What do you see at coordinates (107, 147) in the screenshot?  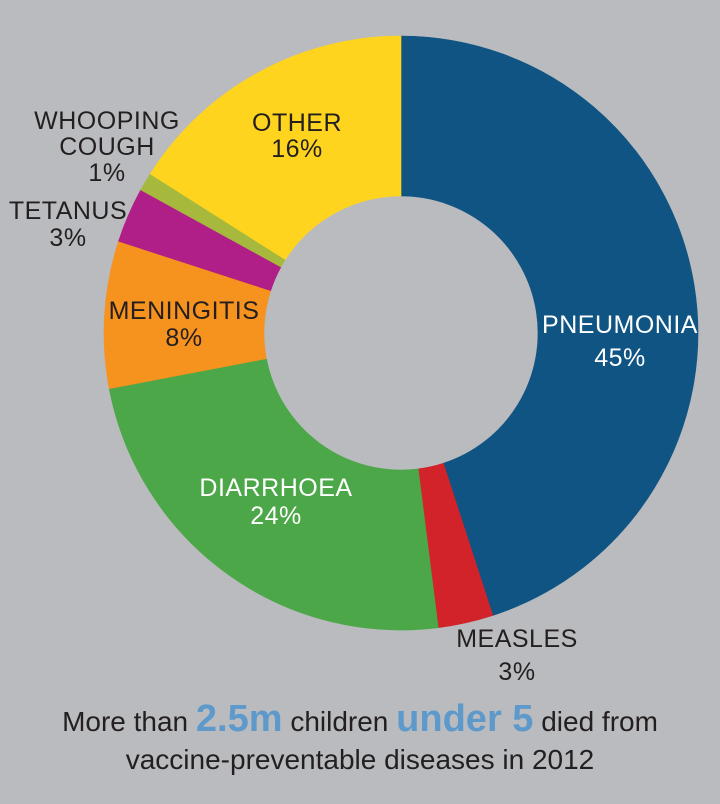 I see `label-whooping-cough: WHOOPING COUGH 1%` at bounding box center [107, 147].